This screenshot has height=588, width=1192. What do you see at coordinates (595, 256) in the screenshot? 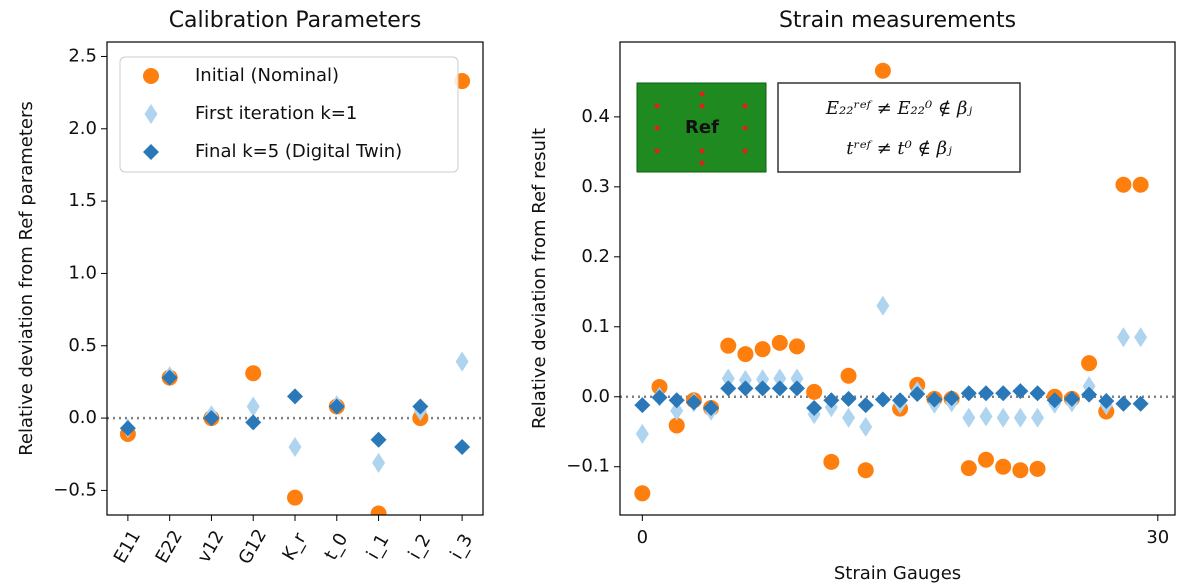
I see `y-tick-label: 0.2` at bounding box center [595, 256].